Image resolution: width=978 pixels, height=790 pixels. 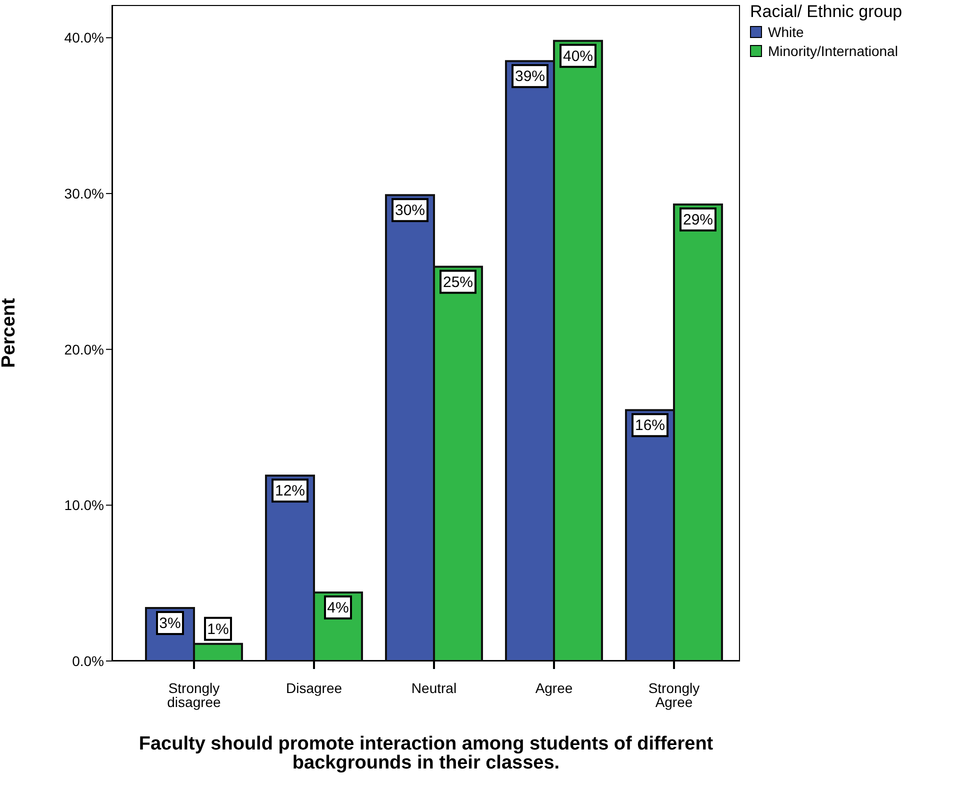 What do you see at coordinates (698, 219) in the screenshot?
I see `data-label: 29%` at bounding box center [698, 219].